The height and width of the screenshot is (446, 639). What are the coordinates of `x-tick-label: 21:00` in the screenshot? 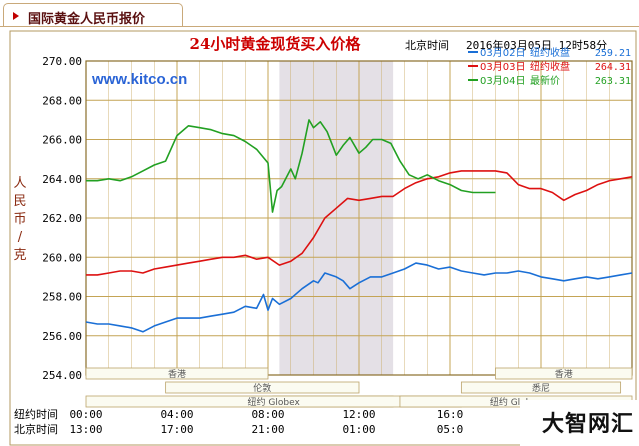 It's located at (267, 429).